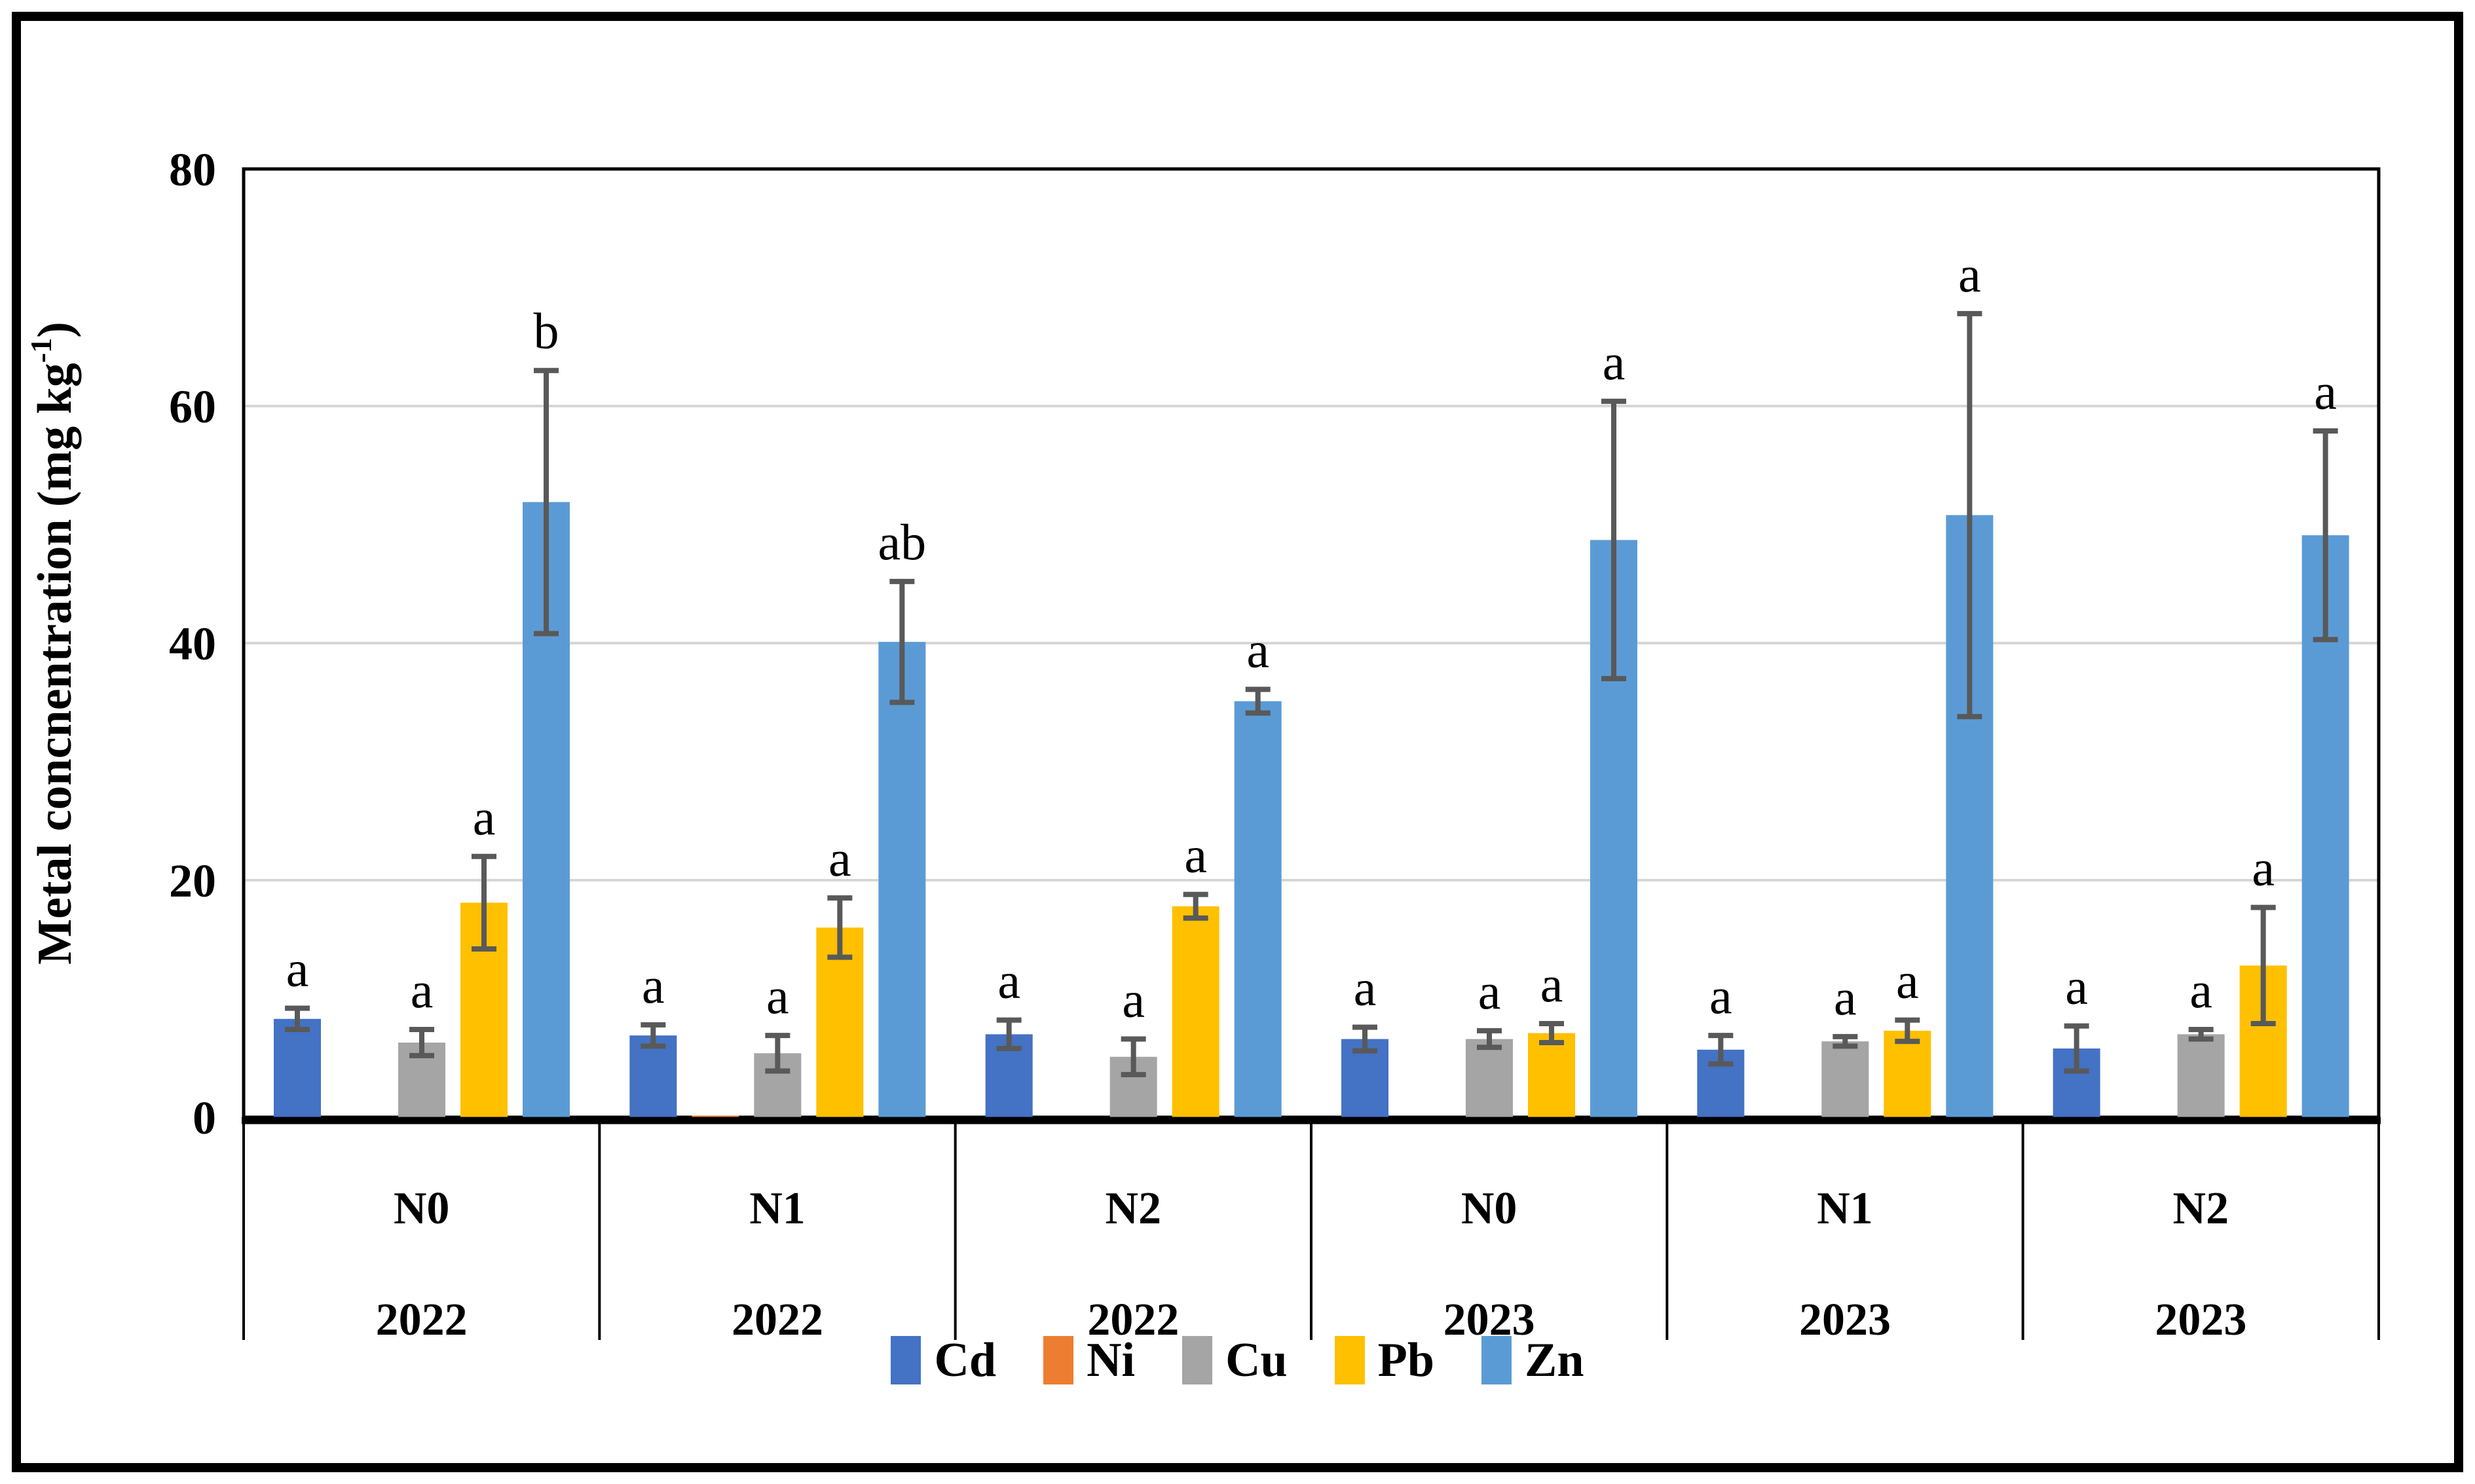  I want to click on y-axis-title: Metal concnentration (mg kg-1), so click(53, 643).